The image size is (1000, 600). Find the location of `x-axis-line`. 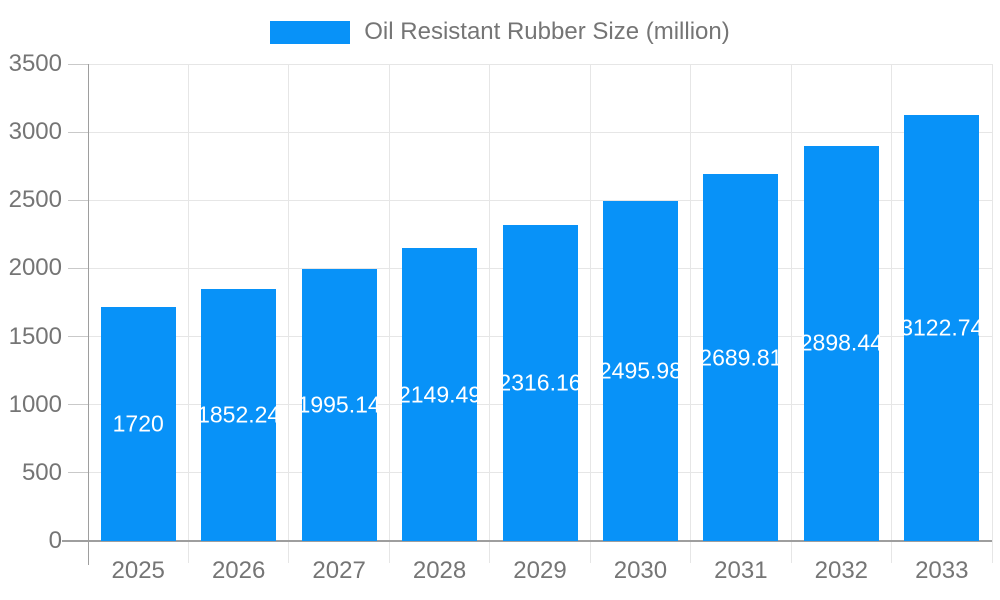

x-axis-line is located at coordinates (527, 541).